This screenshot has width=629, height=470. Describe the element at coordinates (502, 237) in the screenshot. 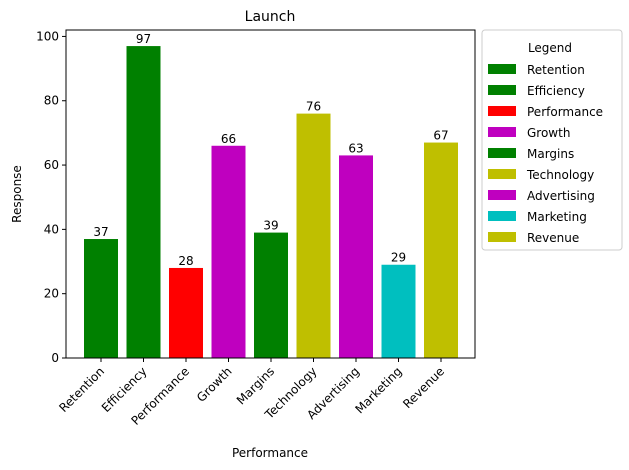

I see `legend-swatch-revenue` at that location.